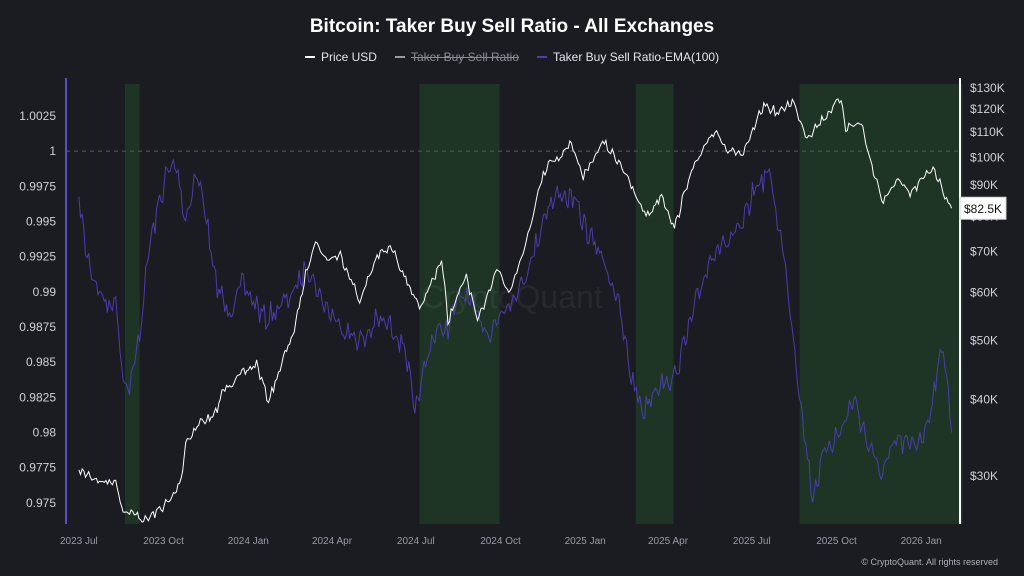 This screenshot has height=576, width=1024. What do you see at coordinates (248, 541) in the screenshot?
I see `x-tick-label: 2024 Jan` at bounding box center [248, 541].